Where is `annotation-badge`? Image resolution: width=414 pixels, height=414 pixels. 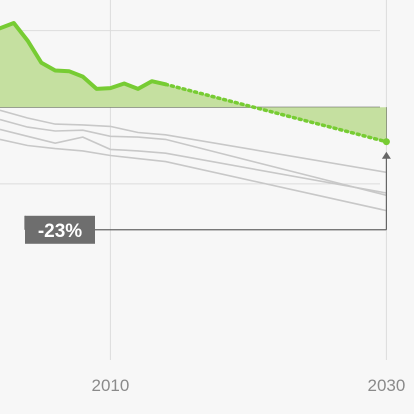 annotation-badge is located at coordinates (60, 229).